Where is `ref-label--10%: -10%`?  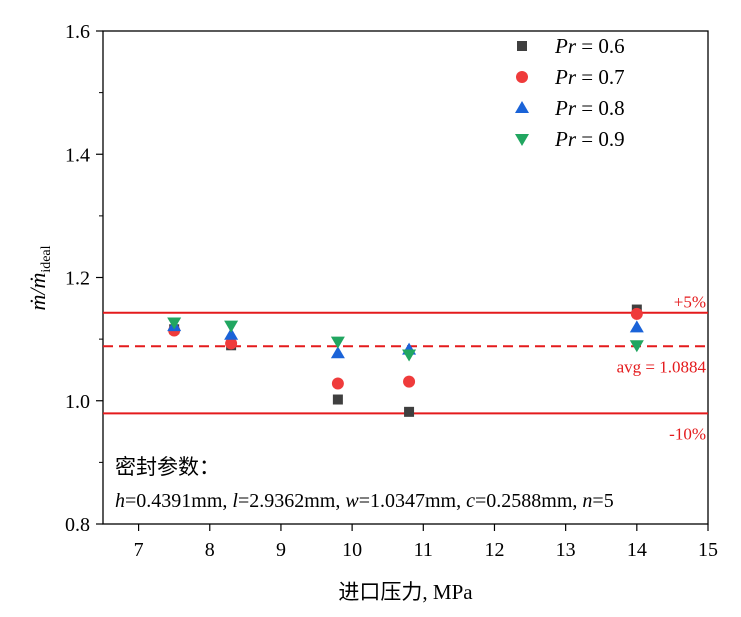 ref-label--10%: -10% is located at coordinates (687, 433).